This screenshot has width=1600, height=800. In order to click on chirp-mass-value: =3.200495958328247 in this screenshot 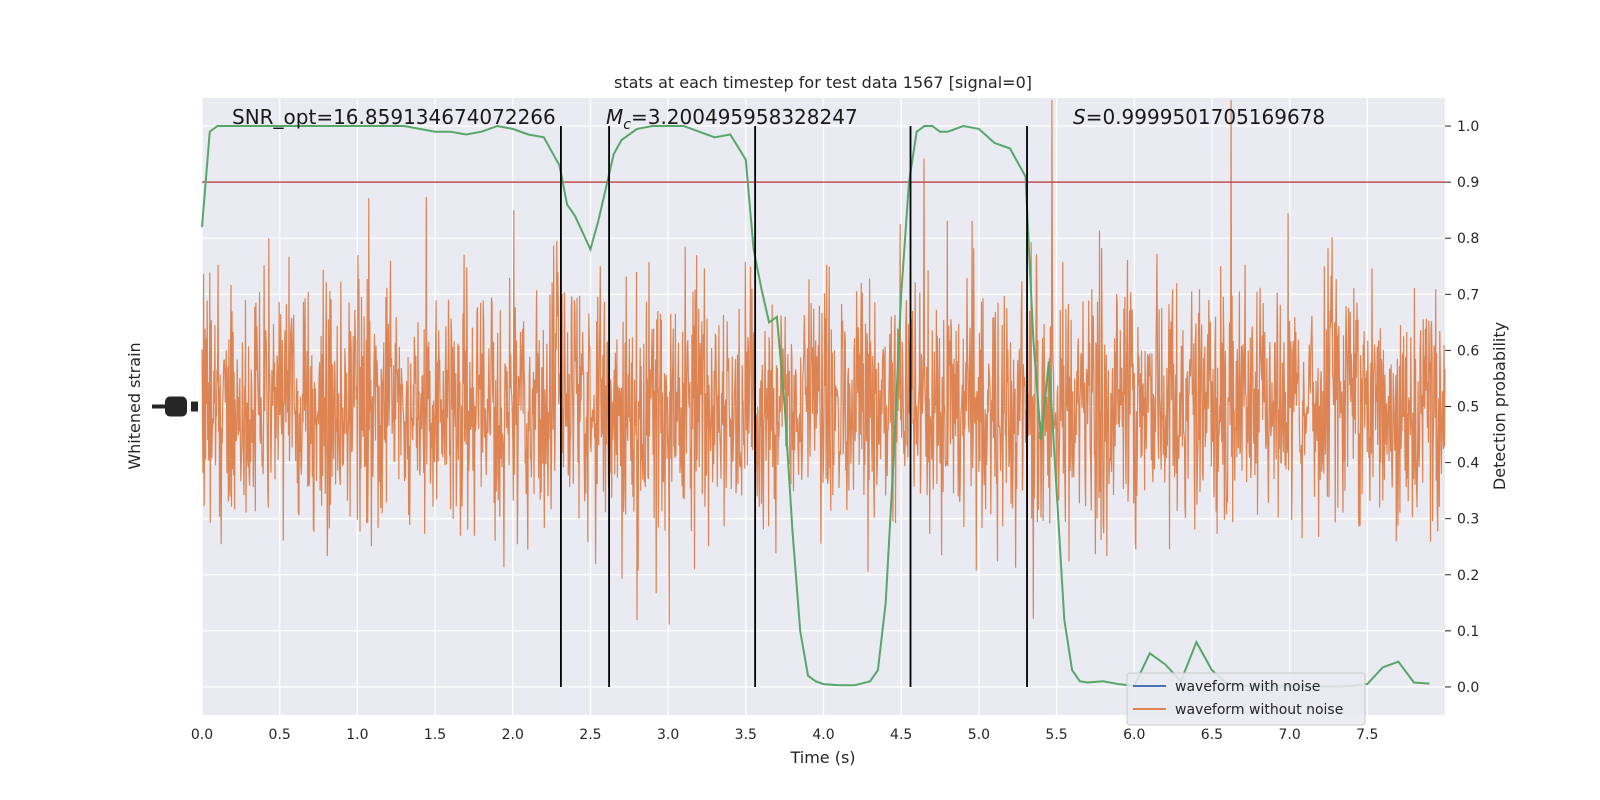, I will do `click(744, 117)`.